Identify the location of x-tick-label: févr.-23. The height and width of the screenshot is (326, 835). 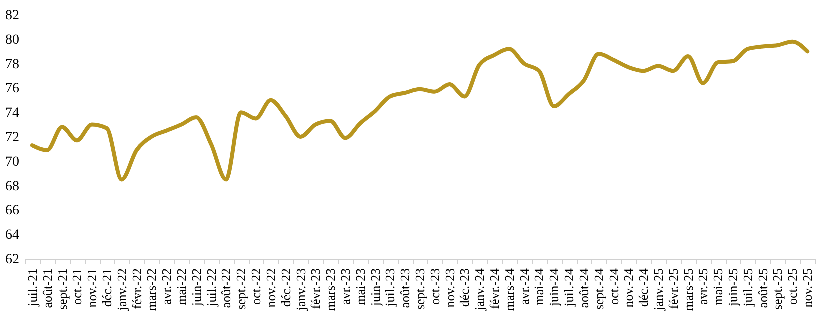
(316, 289).